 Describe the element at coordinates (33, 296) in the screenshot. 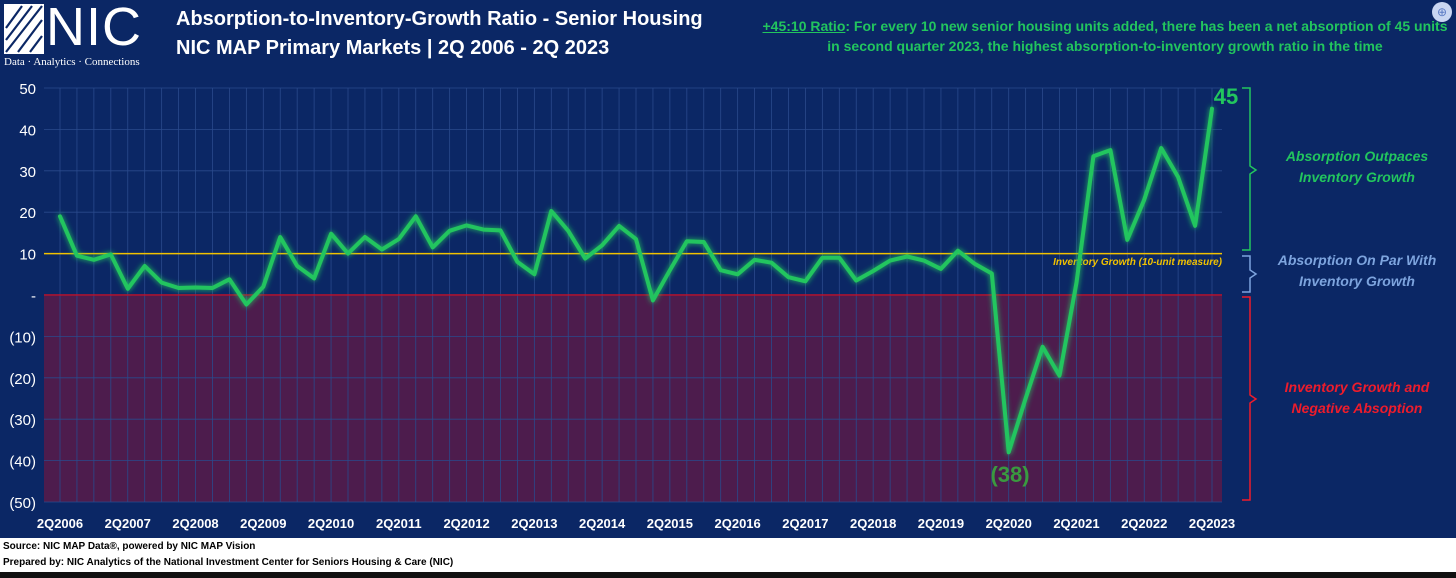

I see `y-tick-label: -` at that location.